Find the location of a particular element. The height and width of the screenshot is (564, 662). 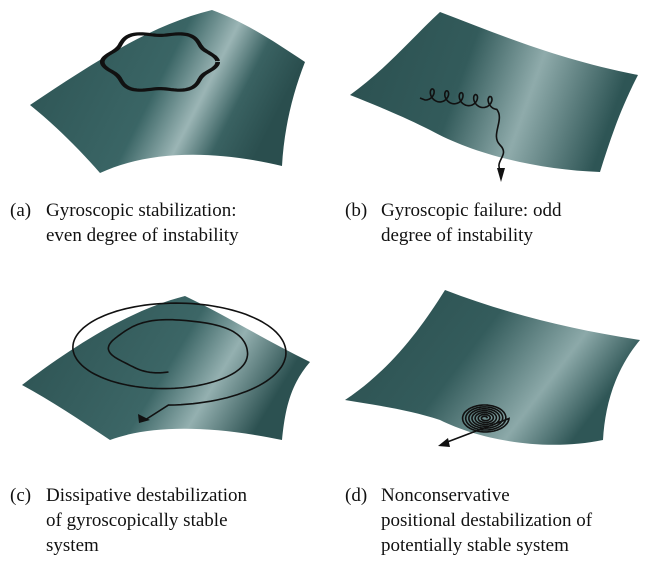

caption-line: even degree of instability is located at coordinates (142, 235).